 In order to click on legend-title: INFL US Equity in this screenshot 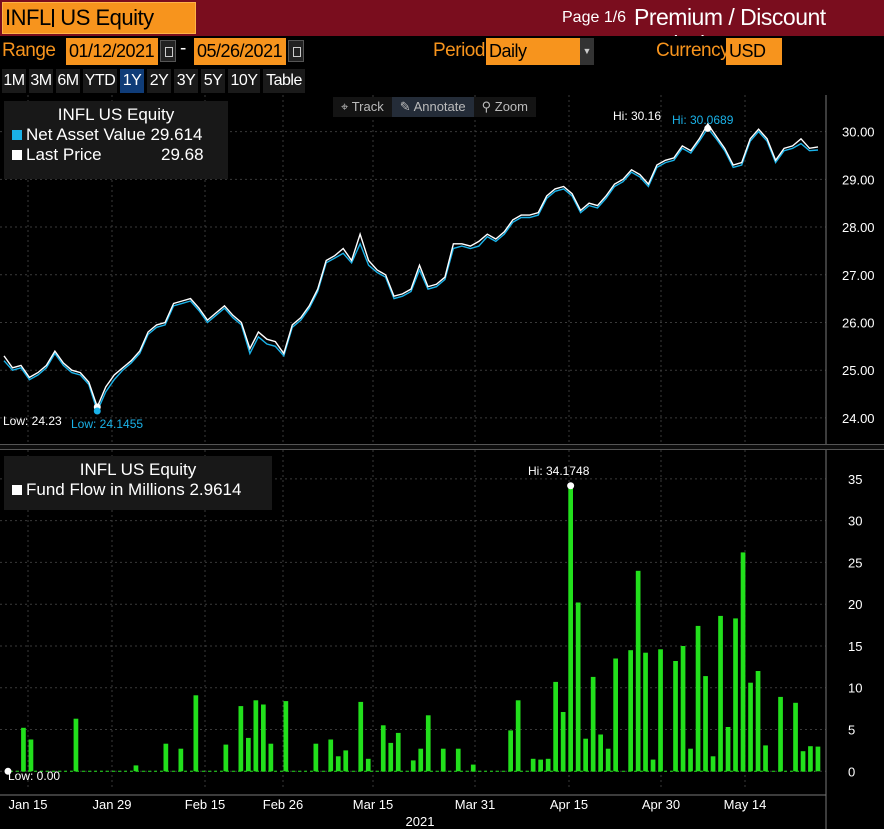, I will do `click(138, 469)`.